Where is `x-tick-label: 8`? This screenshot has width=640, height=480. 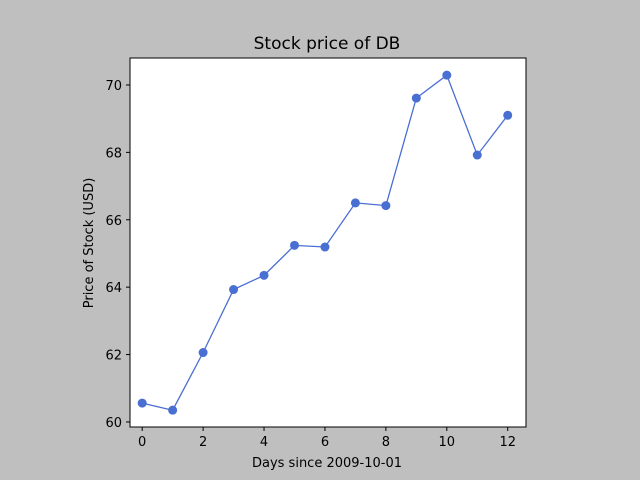 x-tick-label: 8 is located at coordinates (386, 442).